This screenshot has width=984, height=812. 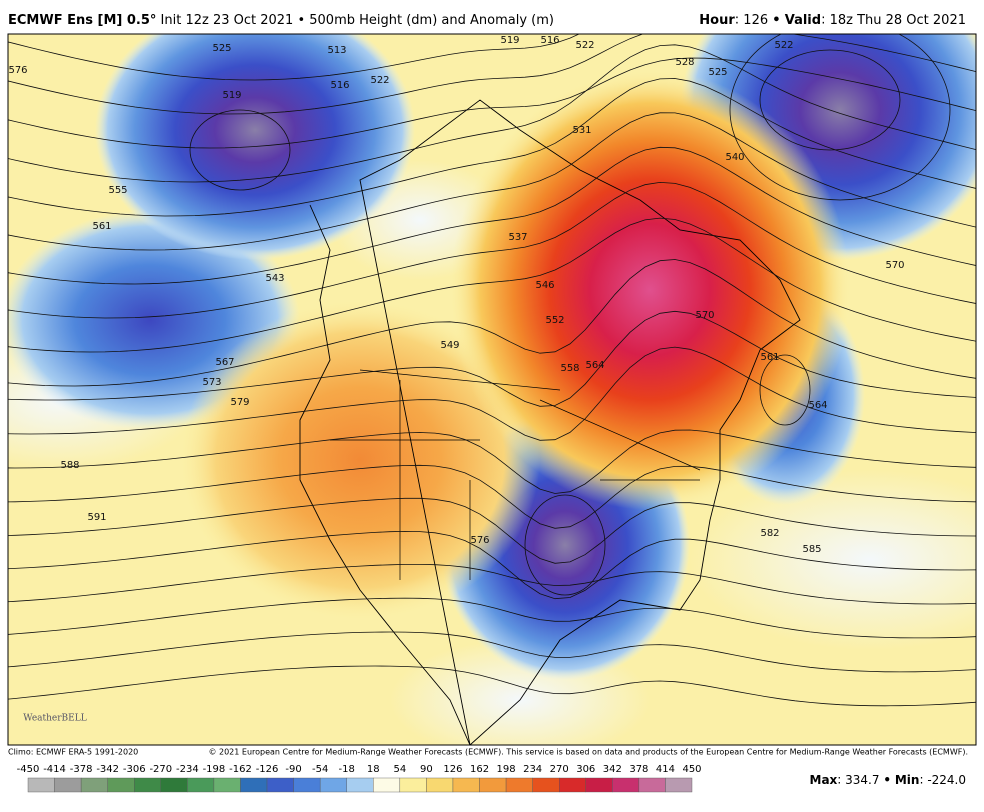 I want to click on colorbar-tick-label: 414, so click(x=665, y=769).